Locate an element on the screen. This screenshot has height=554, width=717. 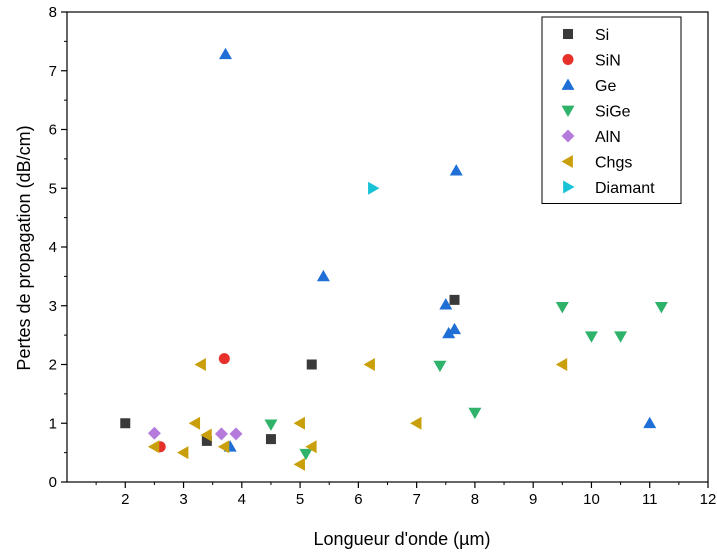
y-tick-label: 4 is located at coordinates (53, 247).